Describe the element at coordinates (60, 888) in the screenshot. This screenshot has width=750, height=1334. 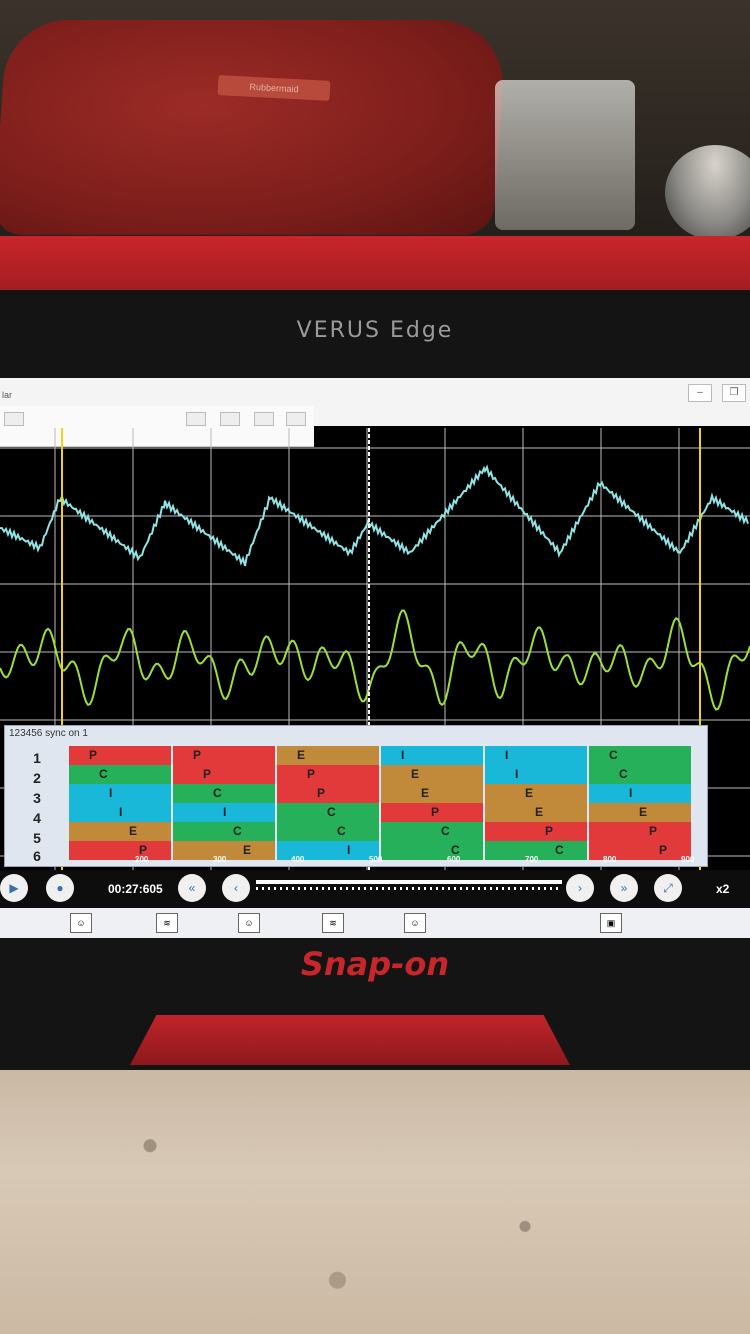
I see `record-icon: ●` at that location.